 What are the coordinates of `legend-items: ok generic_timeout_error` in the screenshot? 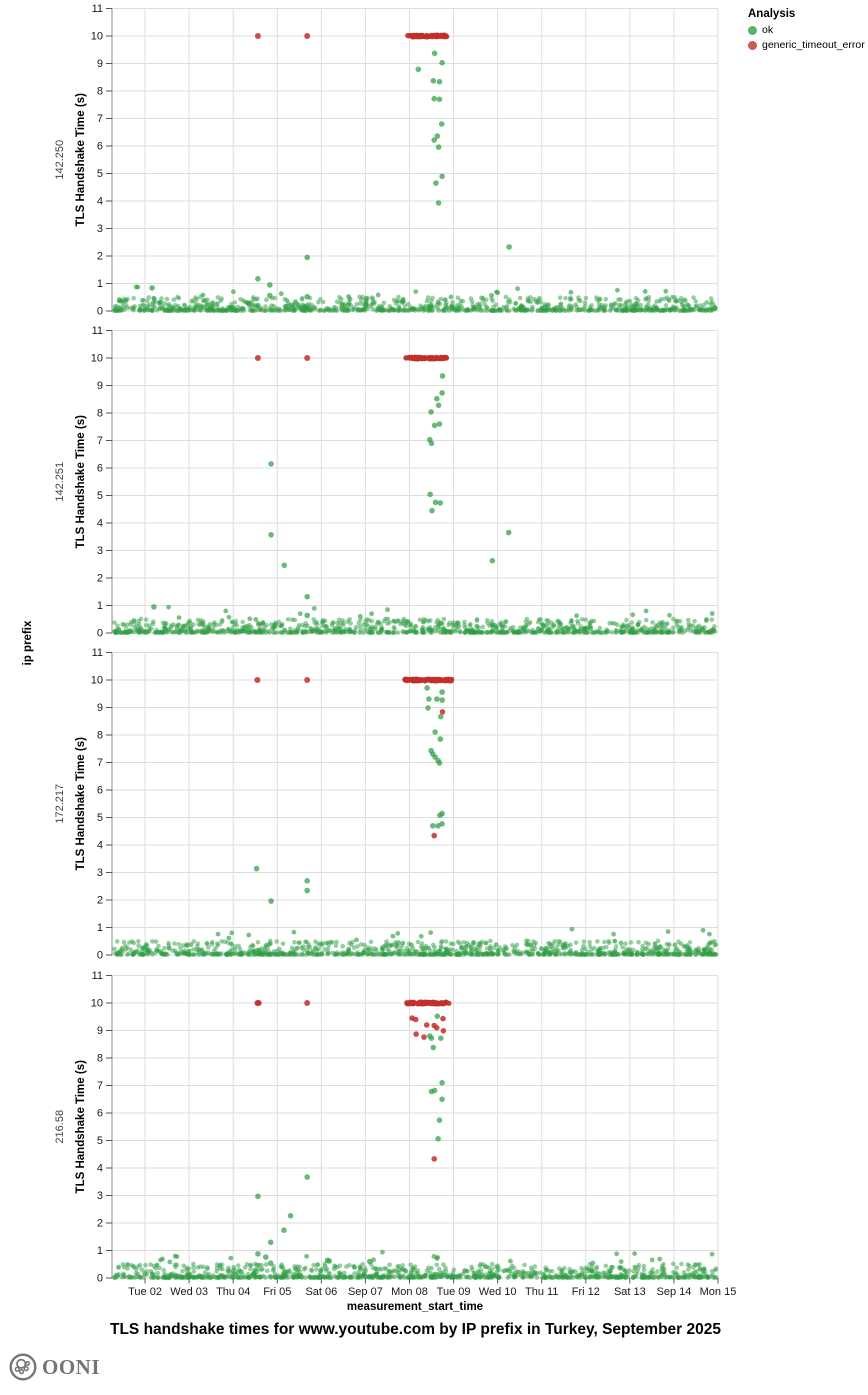 It's located at (807, 37).